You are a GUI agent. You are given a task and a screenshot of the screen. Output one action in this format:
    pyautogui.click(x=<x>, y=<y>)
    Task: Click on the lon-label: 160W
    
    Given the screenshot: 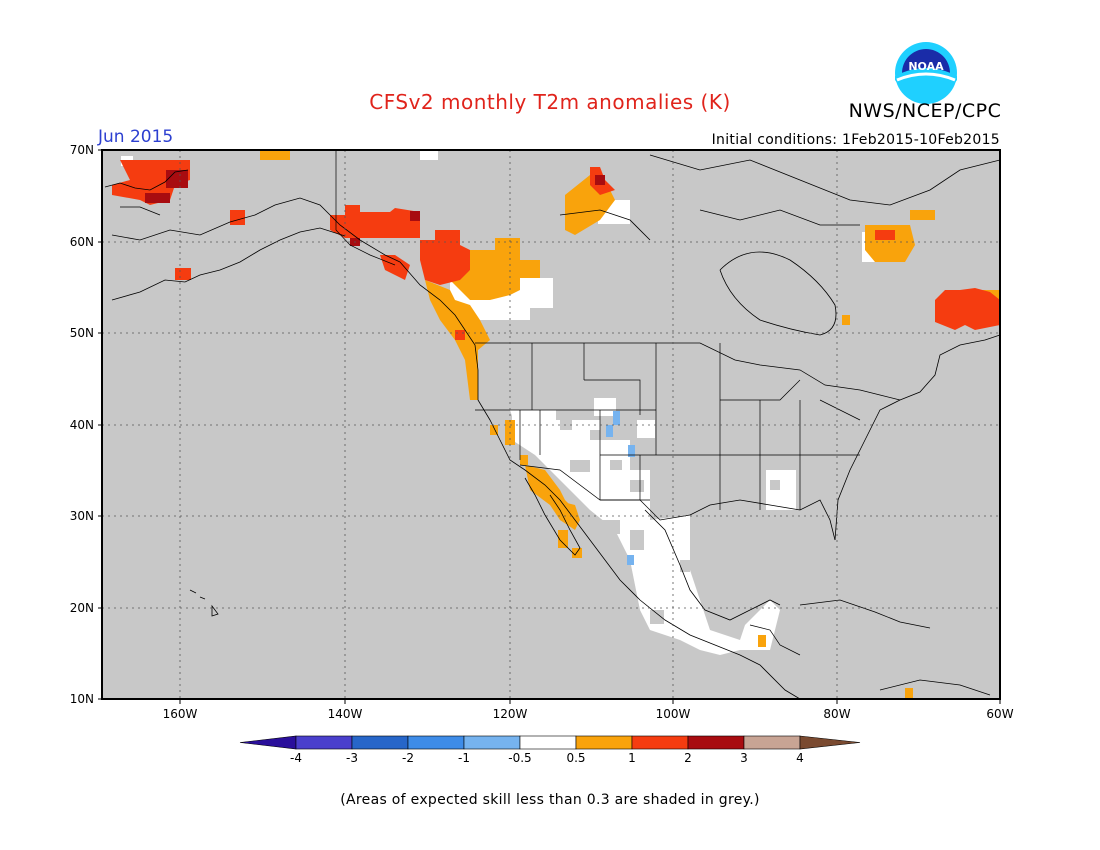 What is the action you would take?
    pyautogui.click(x=180, y=714)
    